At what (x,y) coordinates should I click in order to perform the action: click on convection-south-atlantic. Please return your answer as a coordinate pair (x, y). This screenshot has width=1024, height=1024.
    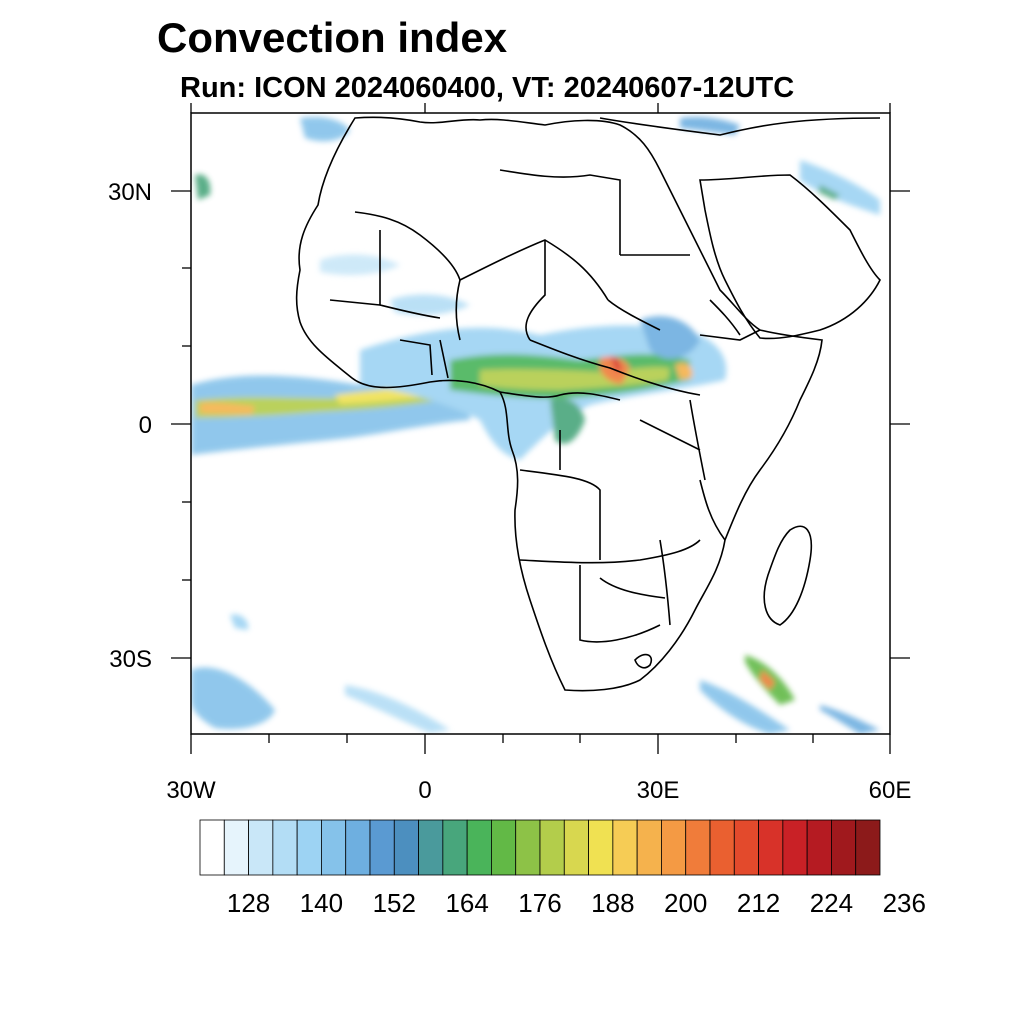
    Looking at the image, I should click on (233, 698).